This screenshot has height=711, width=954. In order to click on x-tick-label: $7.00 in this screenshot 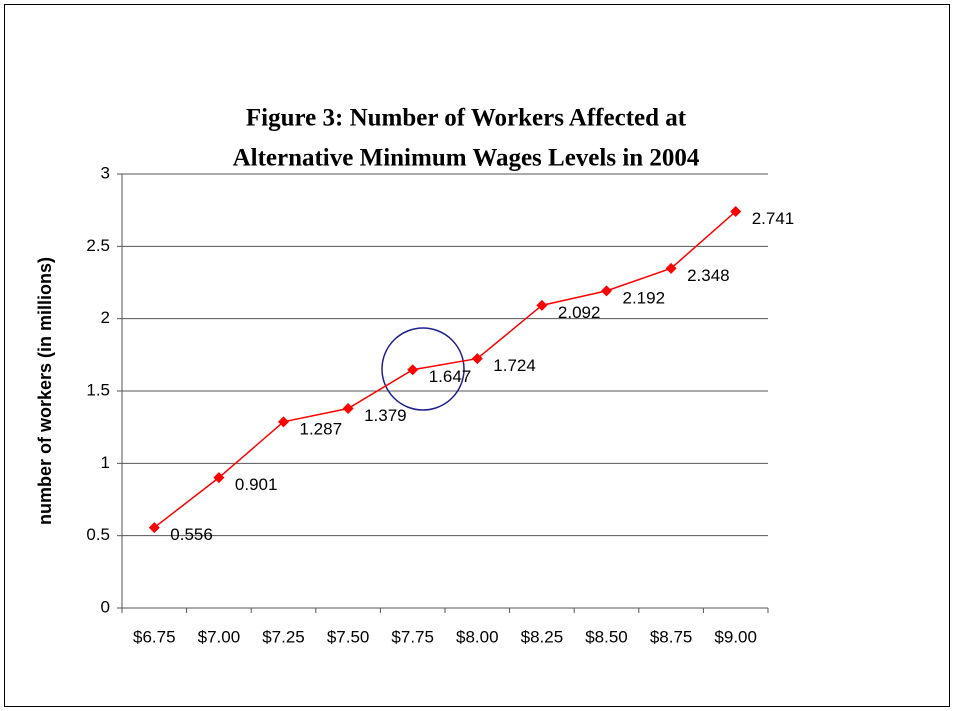, I will do `click(219, 636)`.